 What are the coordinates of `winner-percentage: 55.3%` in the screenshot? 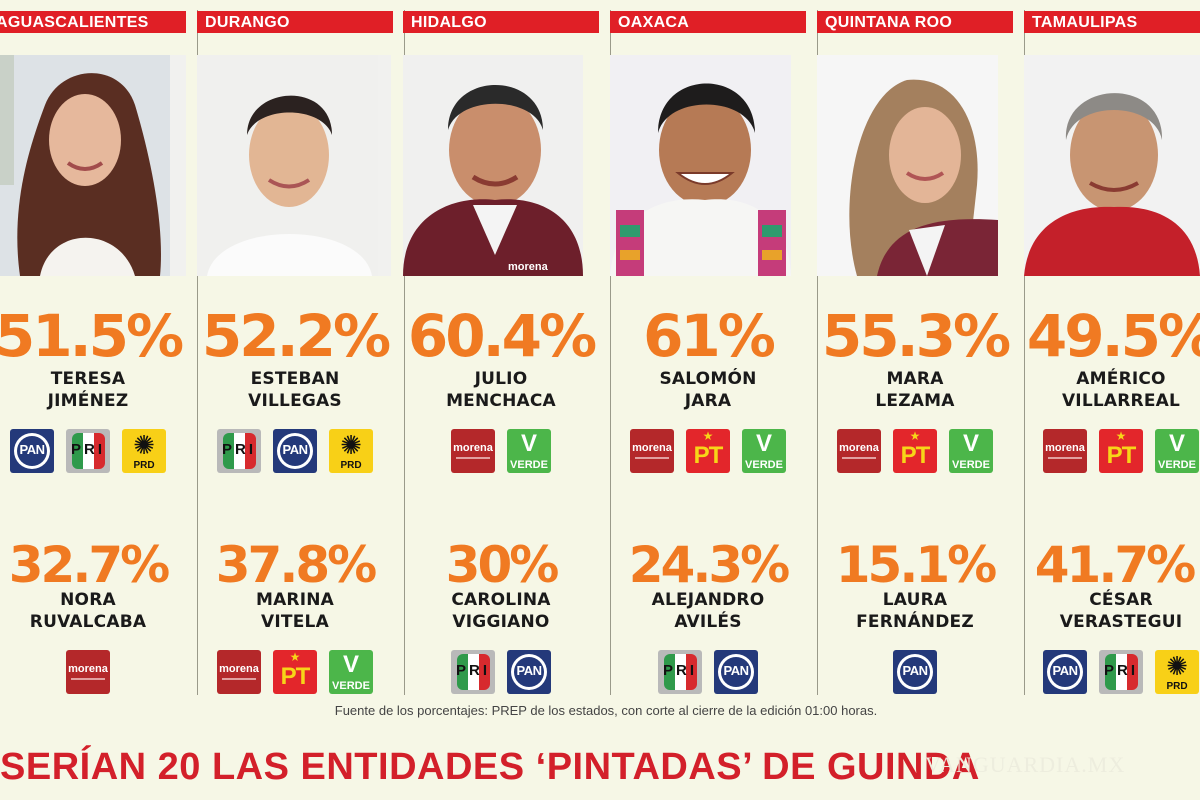 It's located at (916, 336).